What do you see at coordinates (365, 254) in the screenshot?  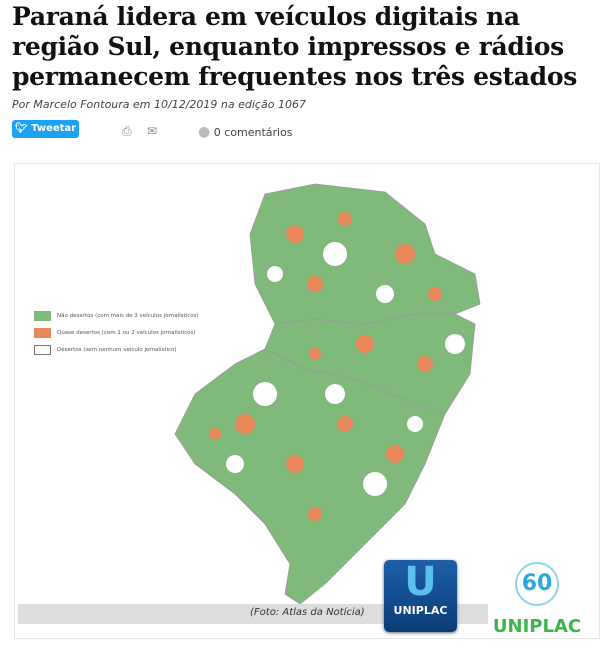 I see `parana-state` at bounding box center [365, 254].